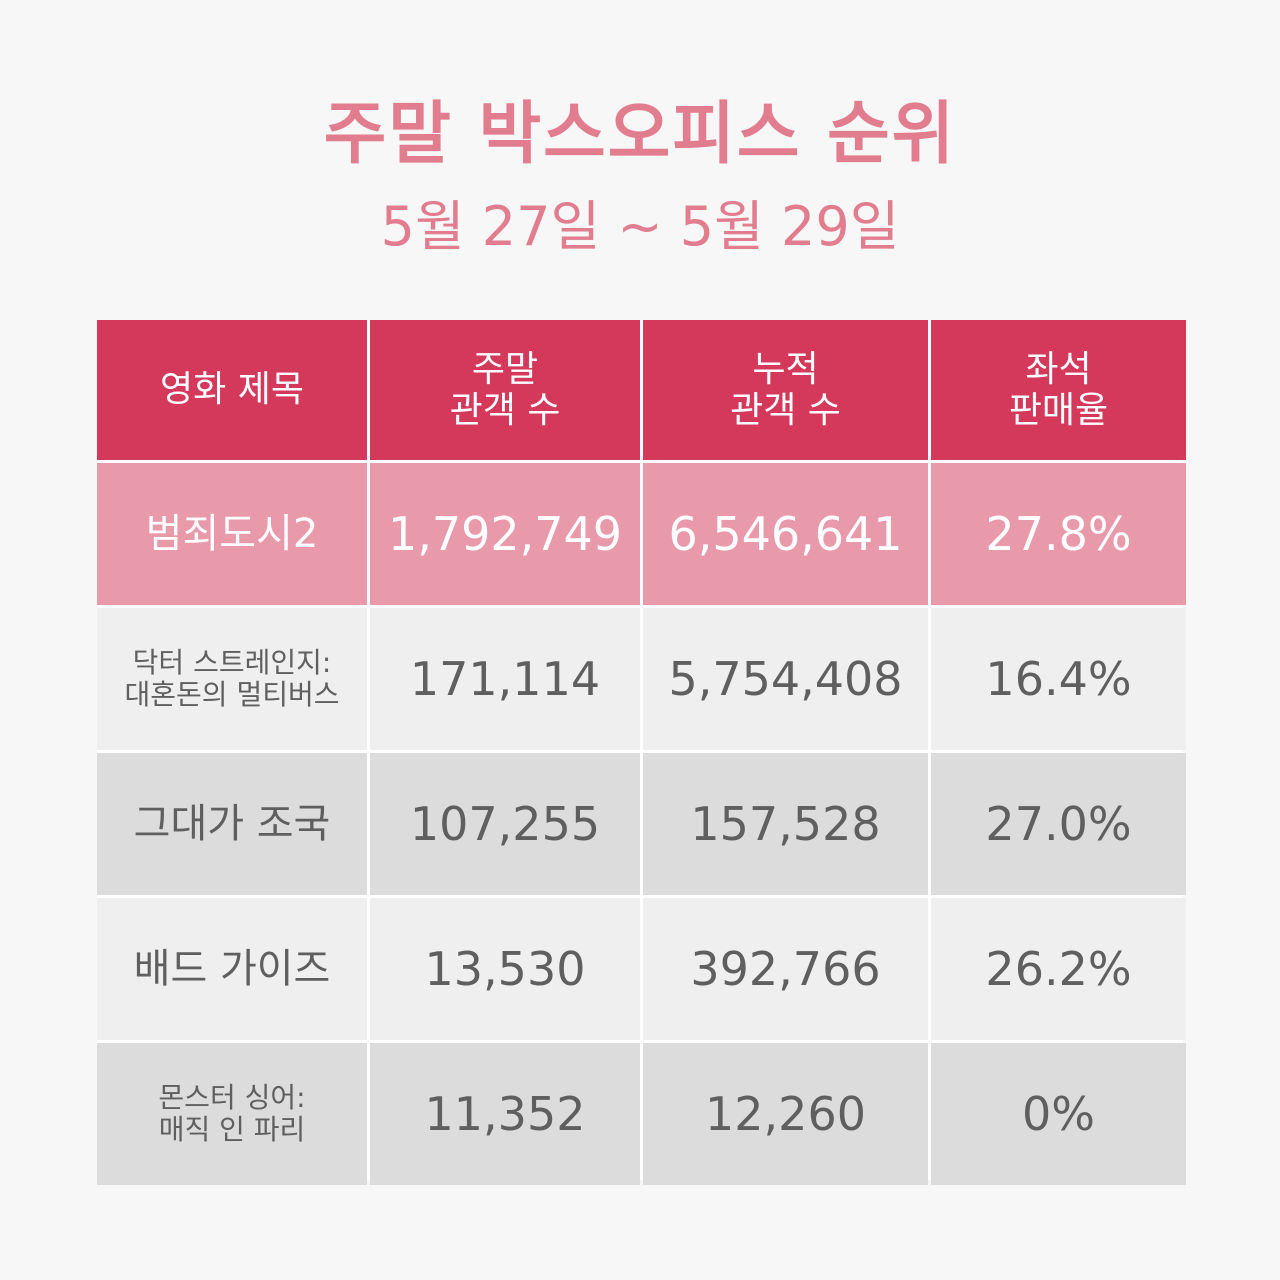 The width and height of the screenshot is (1280, 1280). What do you see at coordinates (785, 969) in the screenshot?
I see `table-row-4-cumulative: 392,766` at bounding box center [785, 969].